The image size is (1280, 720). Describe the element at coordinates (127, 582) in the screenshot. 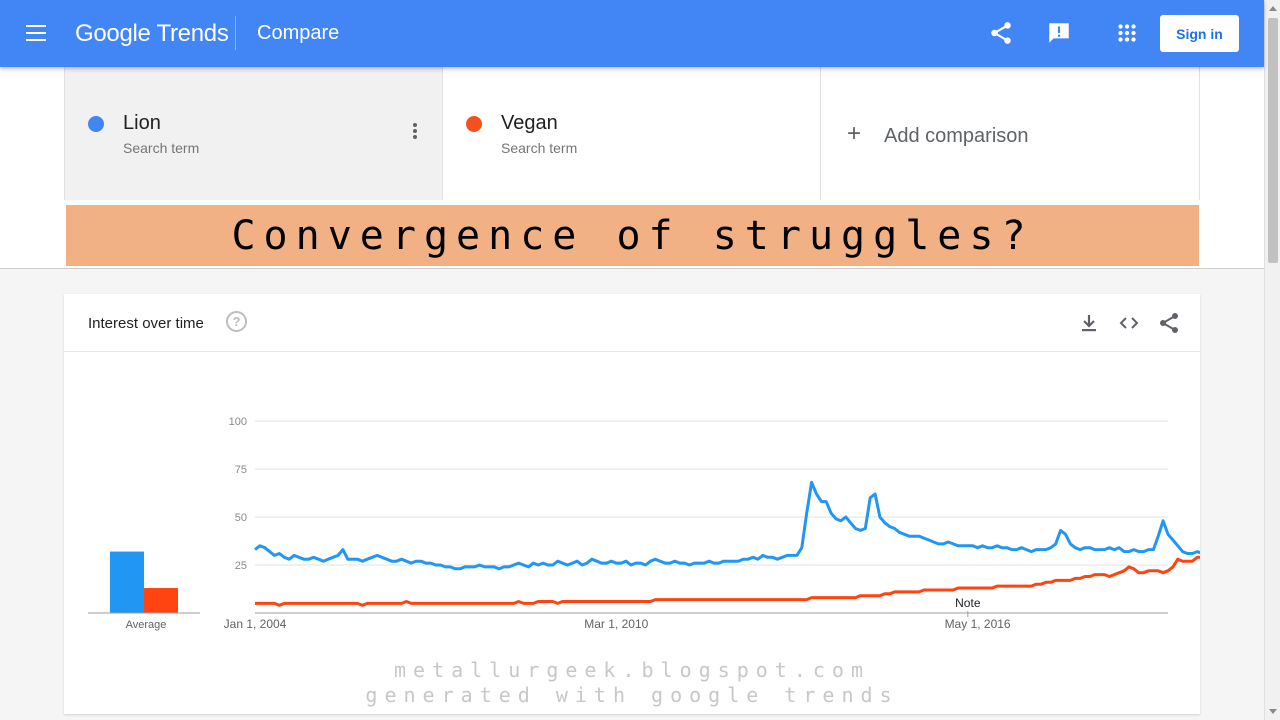

I see `average-bar-lion` at that location.